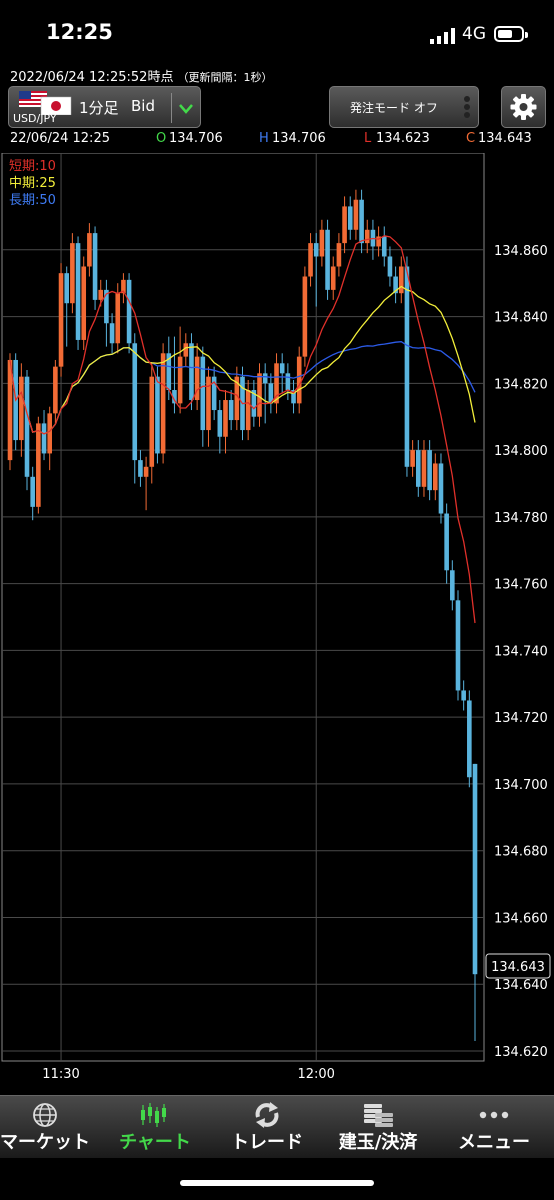 The image size is (554, 1200). I want to click on low-prefix: L, so click(368, 138).